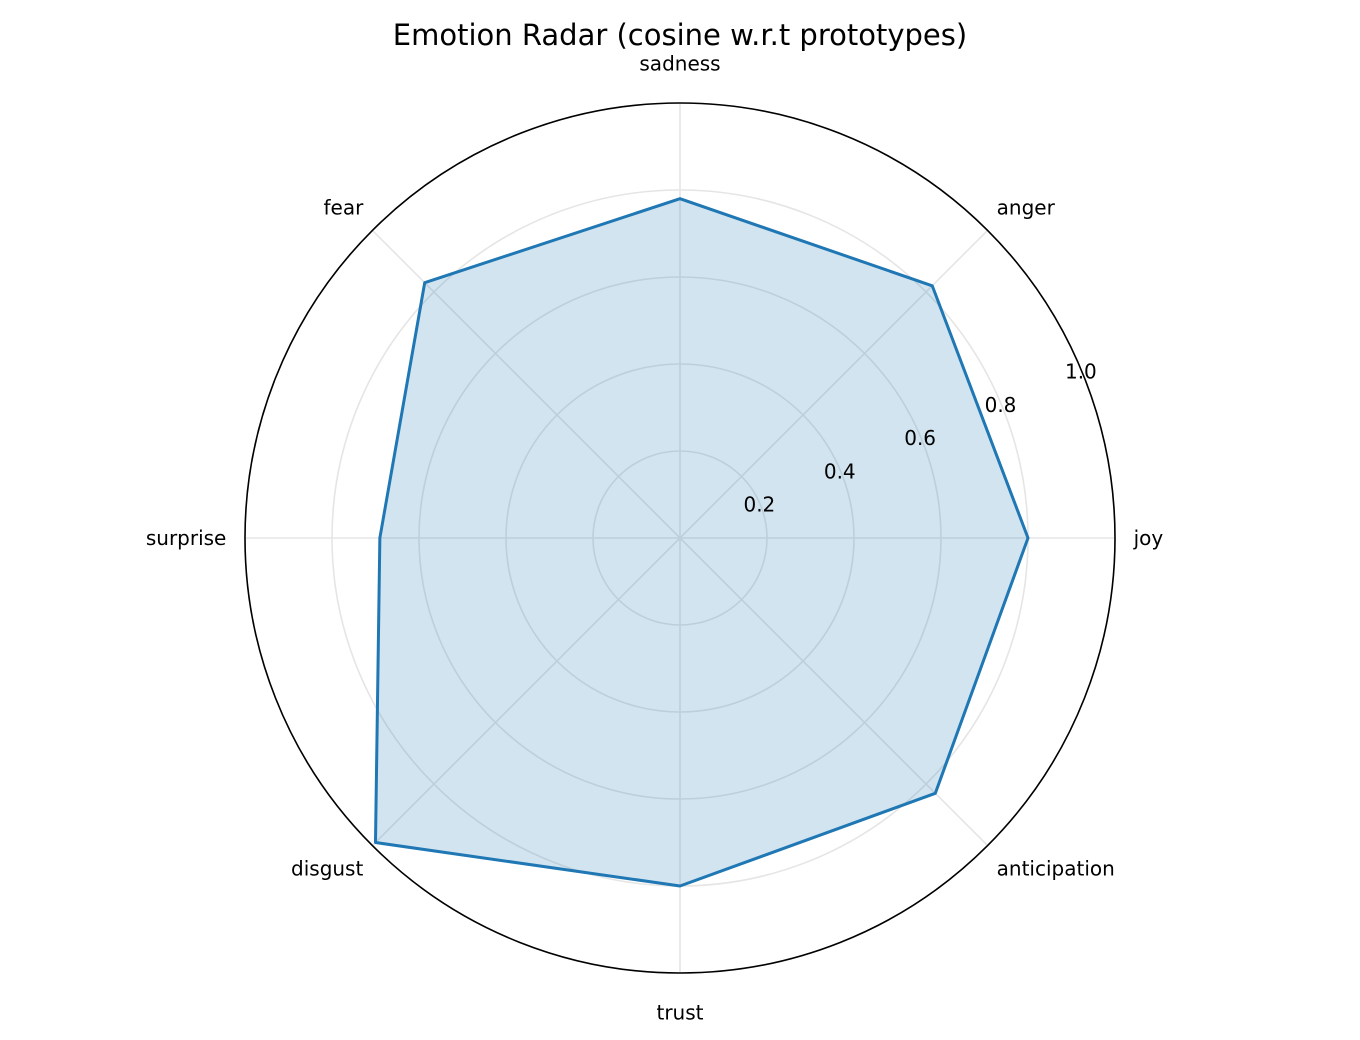  I want to click on axis-label-anger: anger, so click(1026, 207).